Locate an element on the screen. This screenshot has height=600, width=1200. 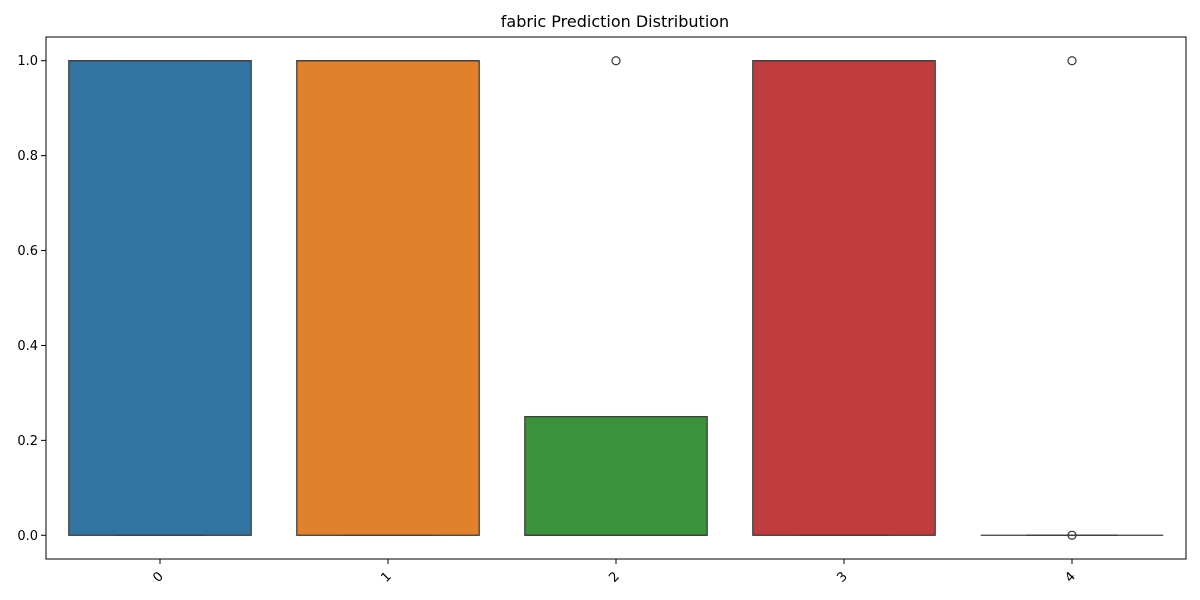
y-tick-label: 0.2 is located at coordinates (27, 441).